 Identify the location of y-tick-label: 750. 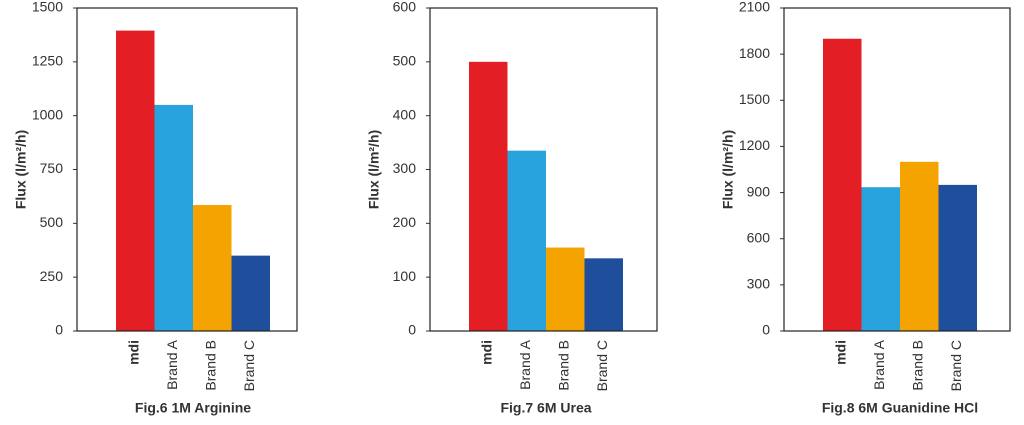
(52, 168).